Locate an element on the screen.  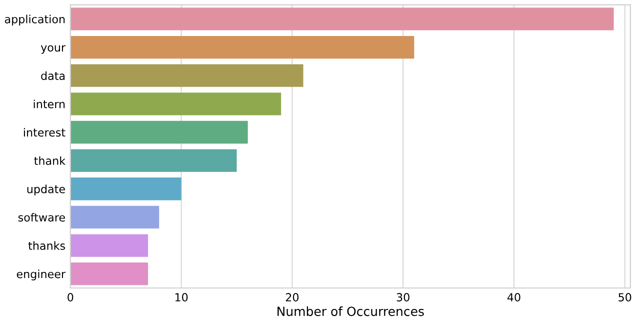
y-tick-label: your is located at coordinates (53, 49).